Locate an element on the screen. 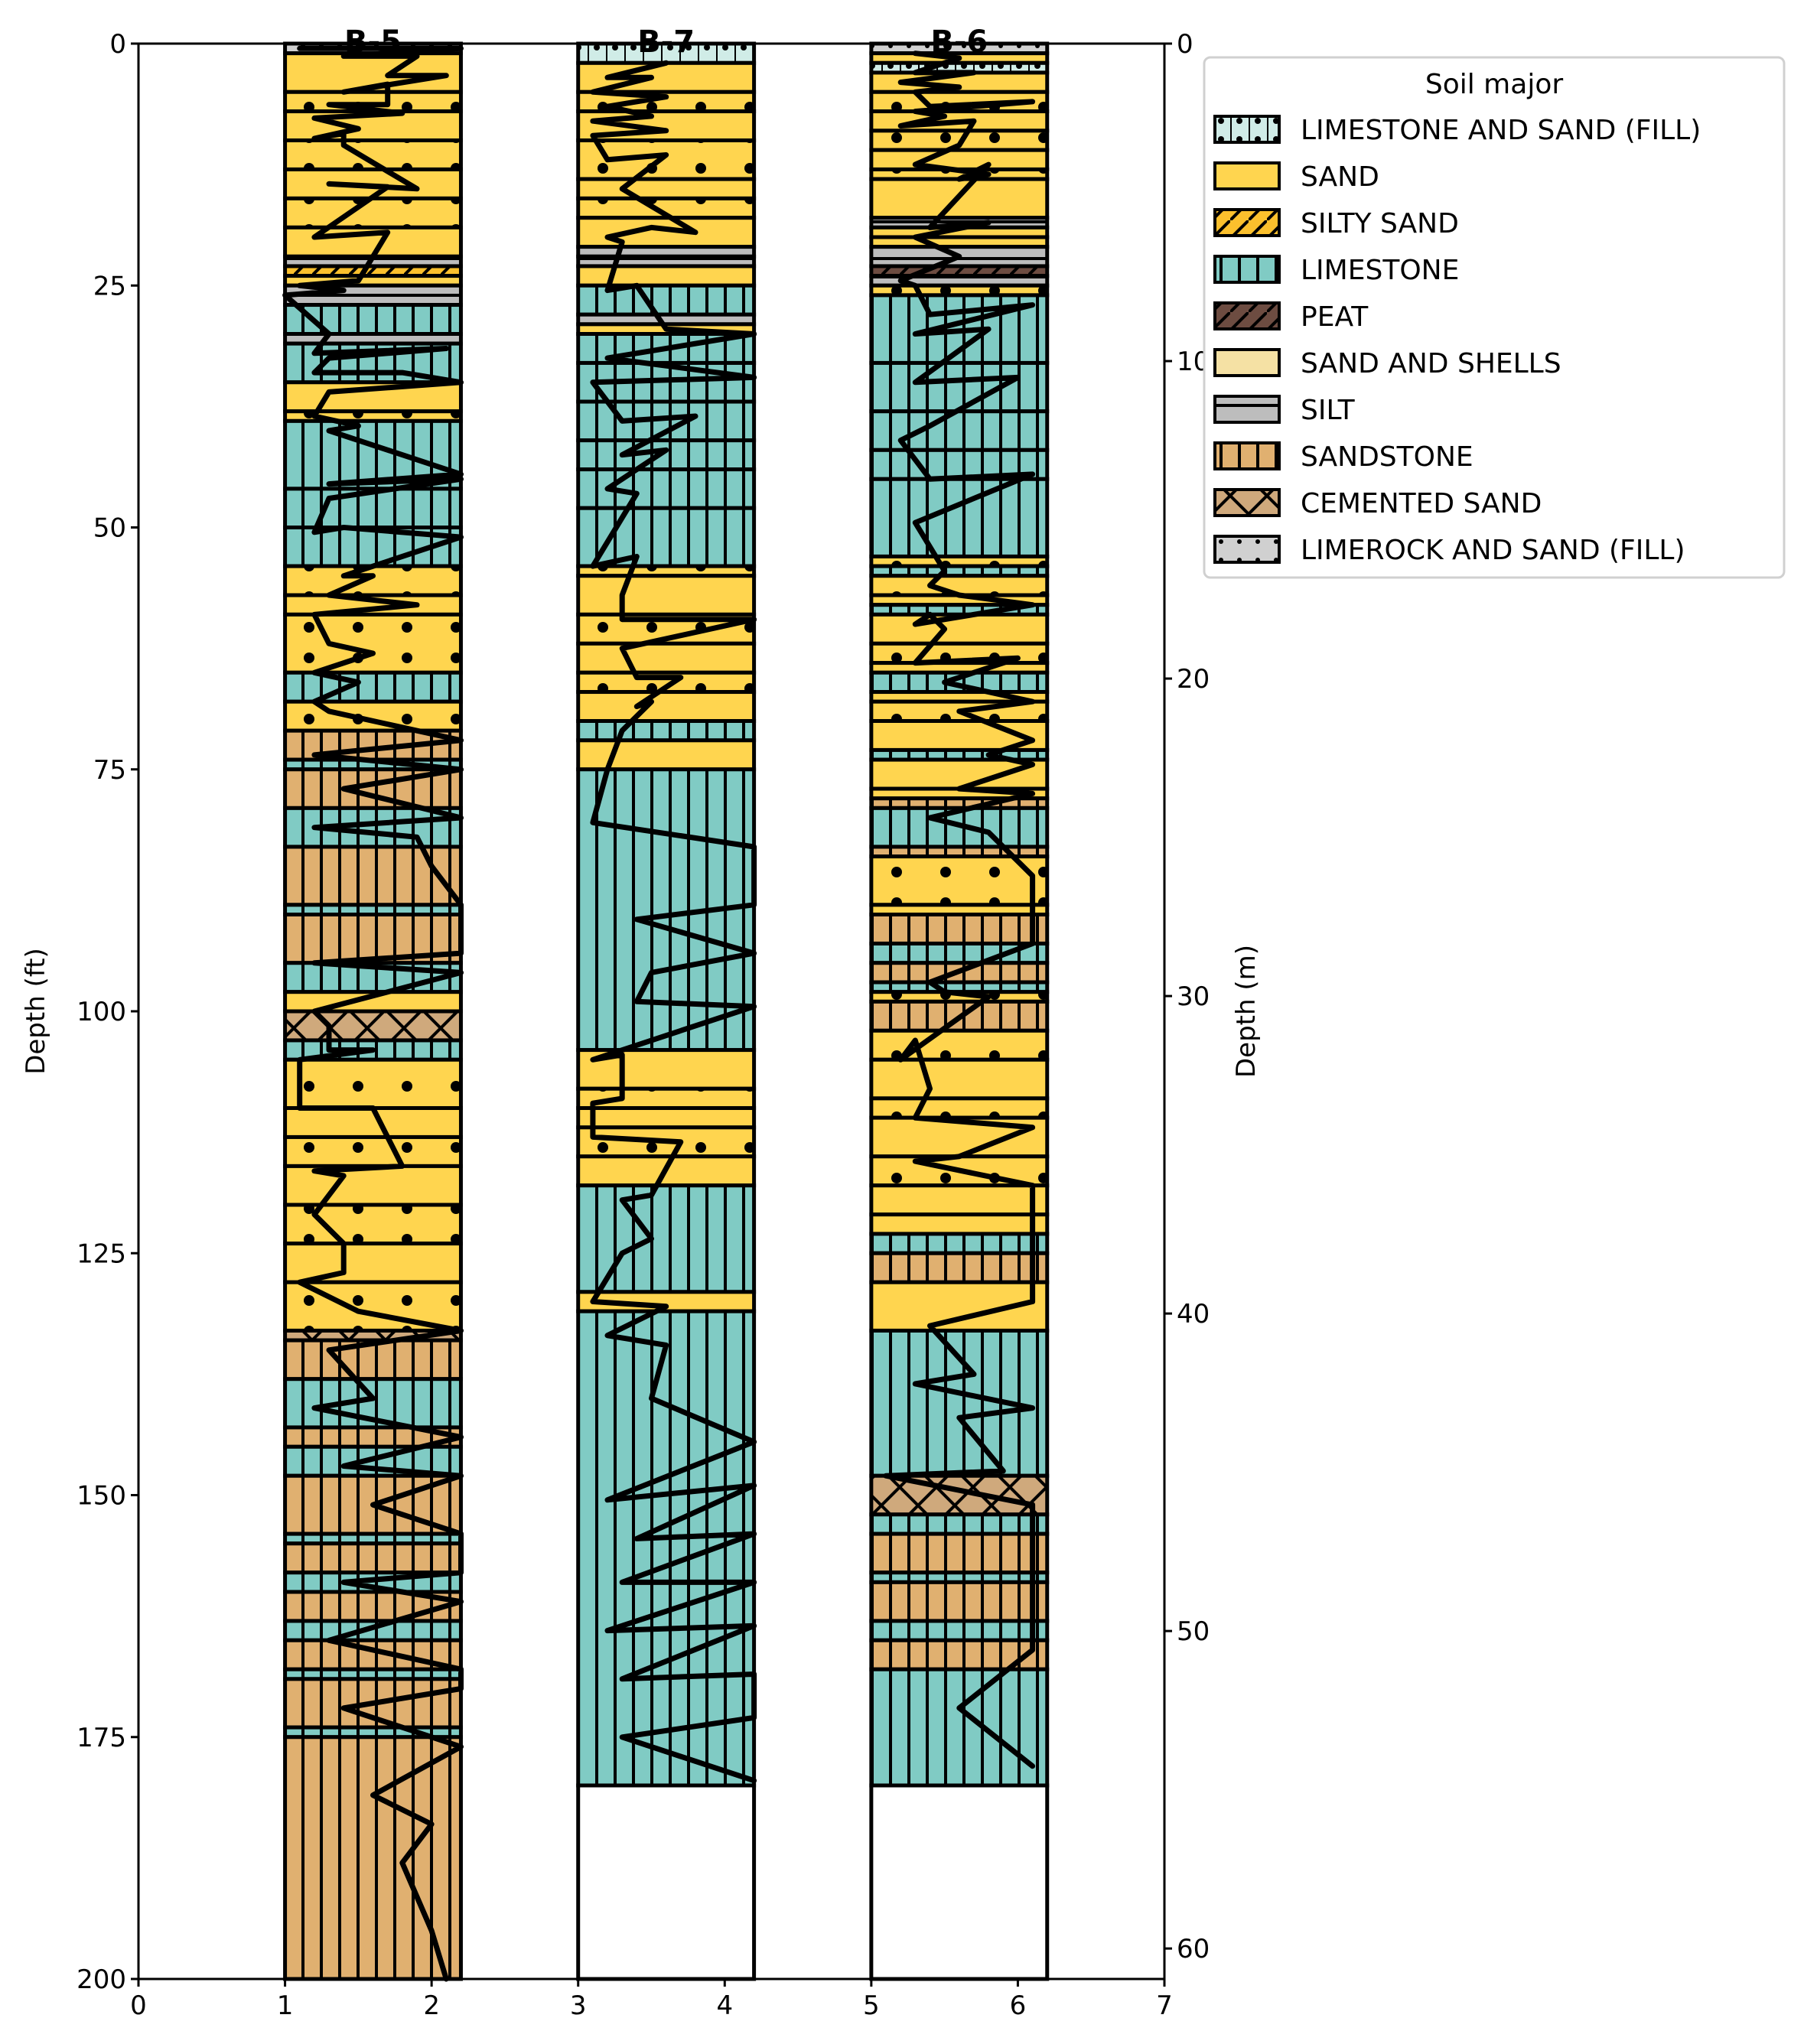 The width and height of the screenshot is (1804, 2044). legend-entry: SAND is located at coordinates (1296, 177).